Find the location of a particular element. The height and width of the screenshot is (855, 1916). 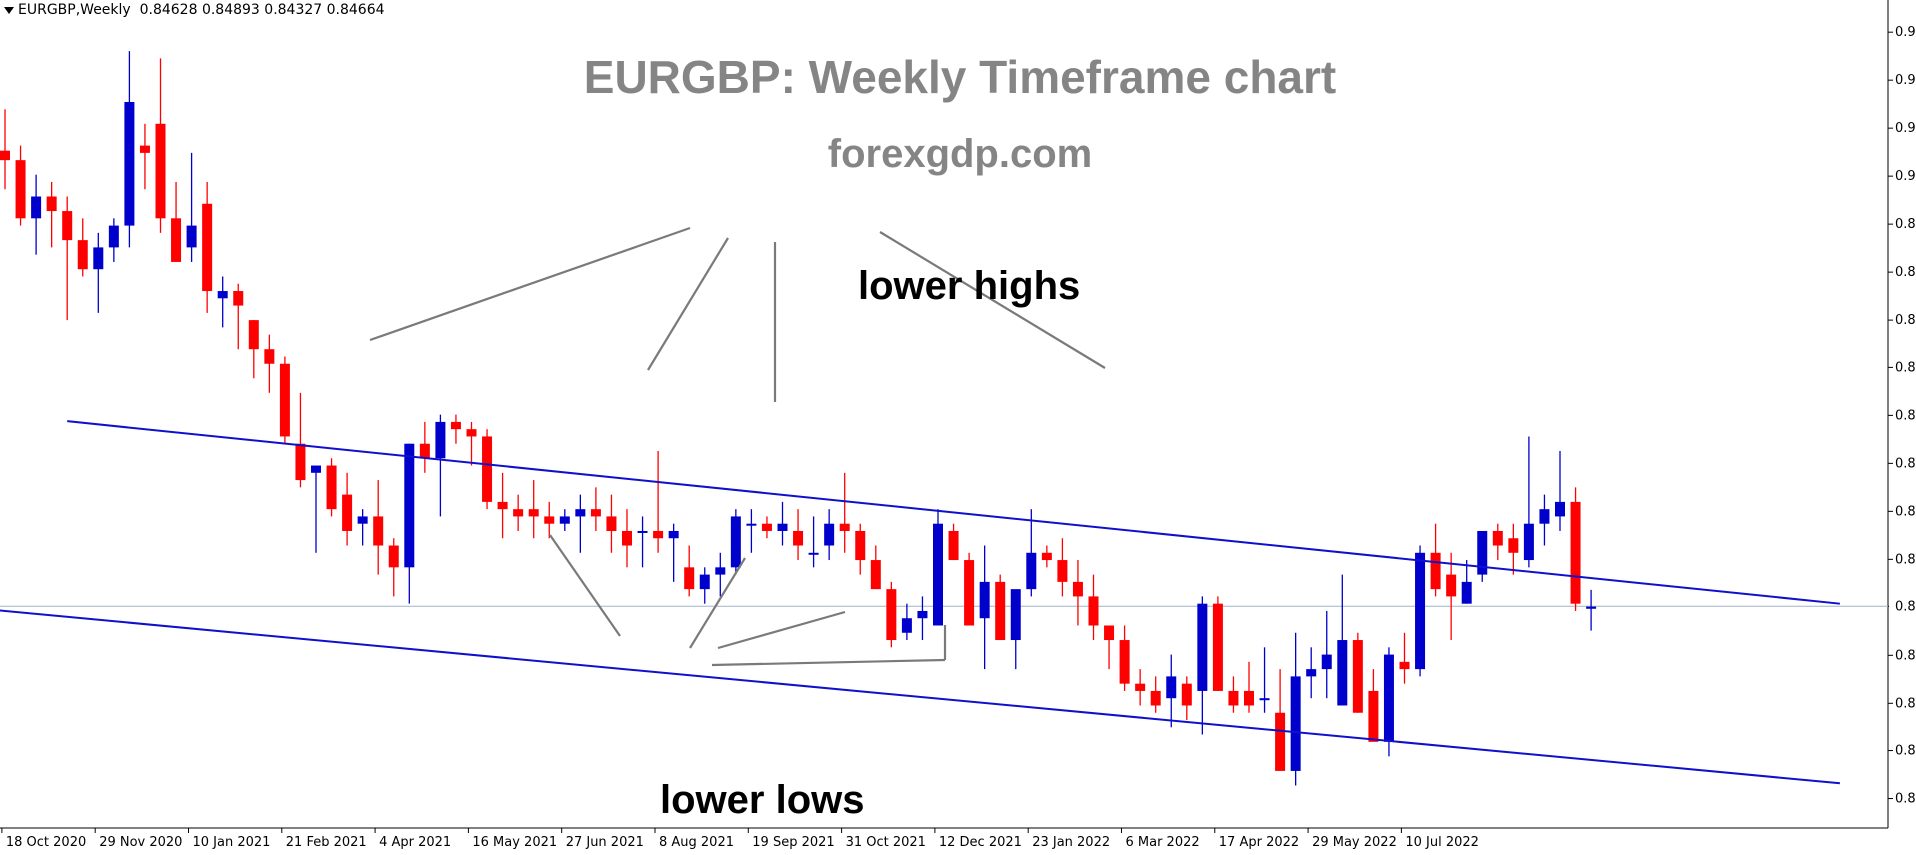

y-tick-label: 0.89920 is located at coordinates (1905, 224).